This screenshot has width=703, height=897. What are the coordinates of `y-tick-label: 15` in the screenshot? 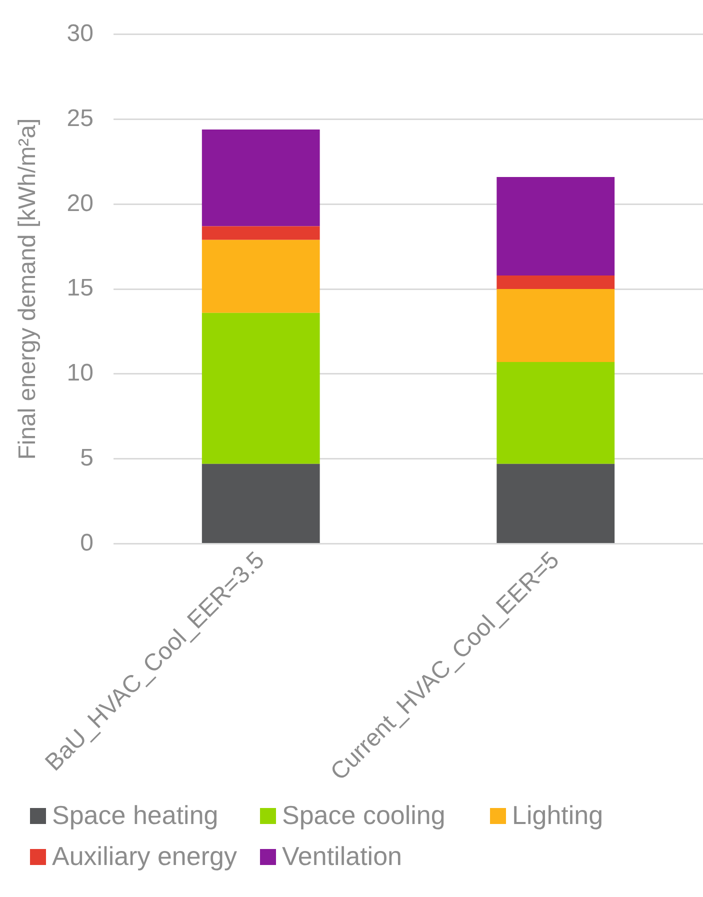 It's located at (80, 288).